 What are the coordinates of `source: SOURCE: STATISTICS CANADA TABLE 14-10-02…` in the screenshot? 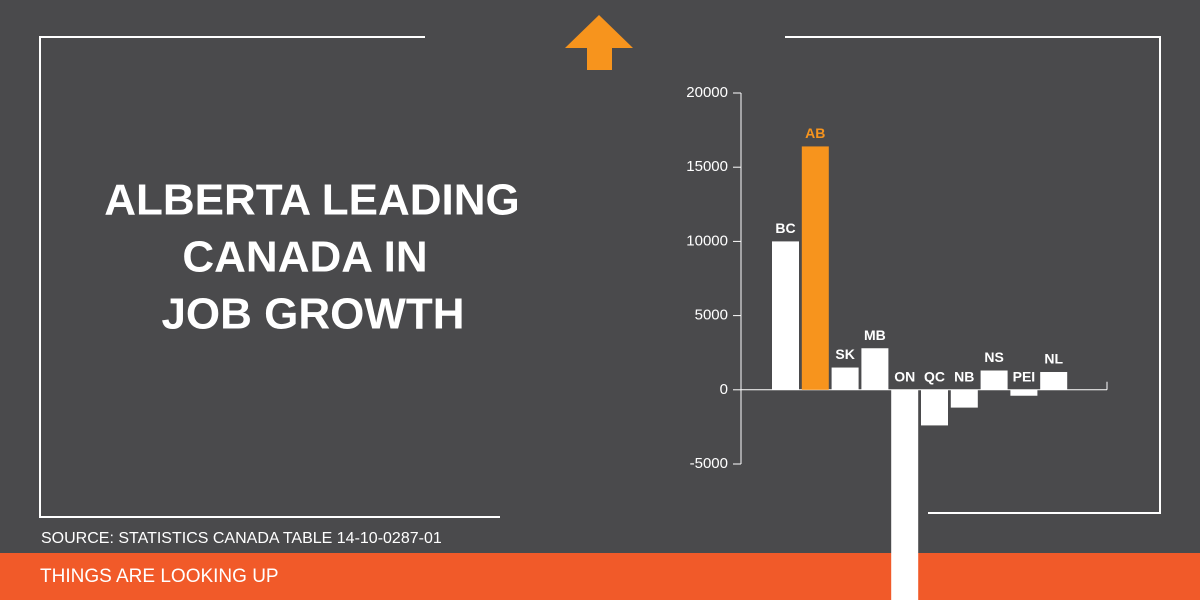 It's located at (241, 538).